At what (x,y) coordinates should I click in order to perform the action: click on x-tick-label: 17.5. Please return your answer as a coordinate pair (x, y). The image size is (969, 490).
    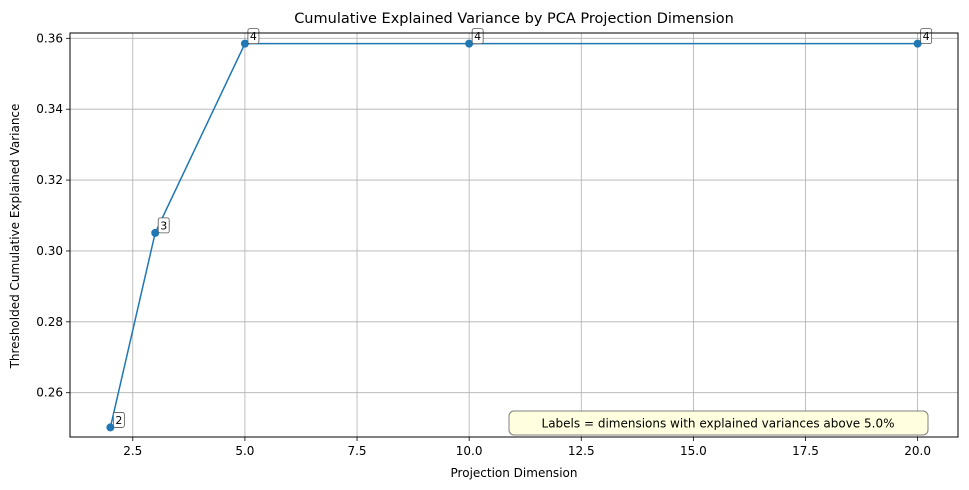
    Looking at the image, I should click on (805, 451).